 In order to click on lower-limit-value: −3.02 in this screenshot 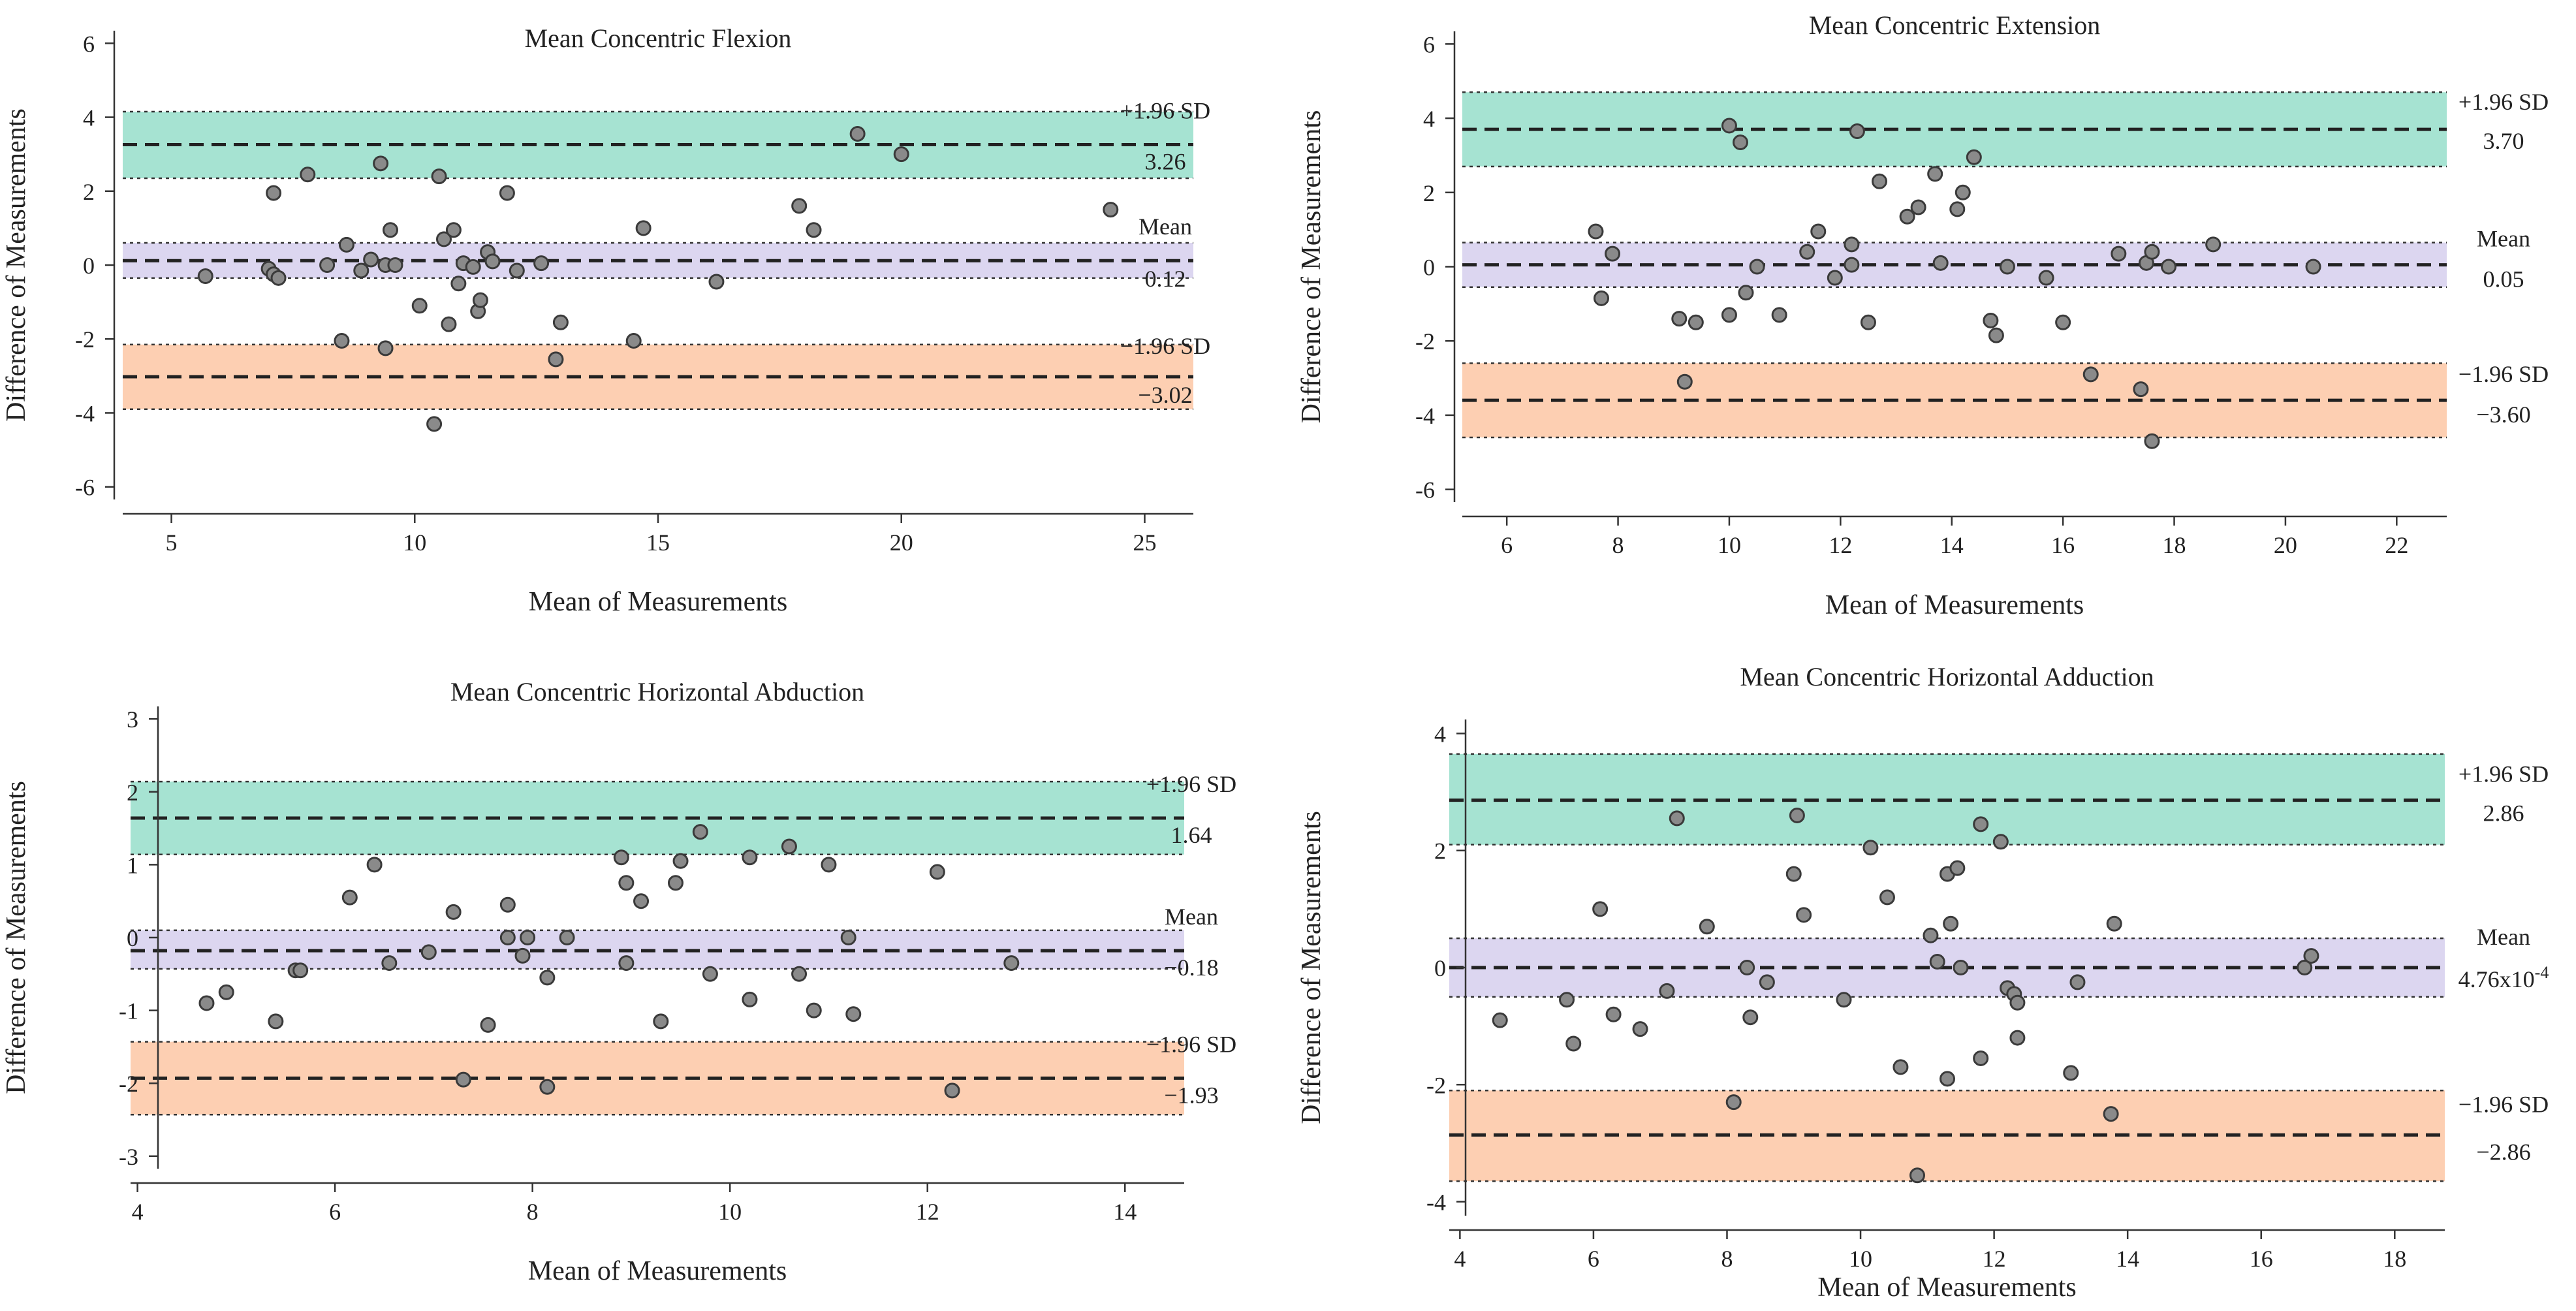, I will do `click(1165, 395)`.